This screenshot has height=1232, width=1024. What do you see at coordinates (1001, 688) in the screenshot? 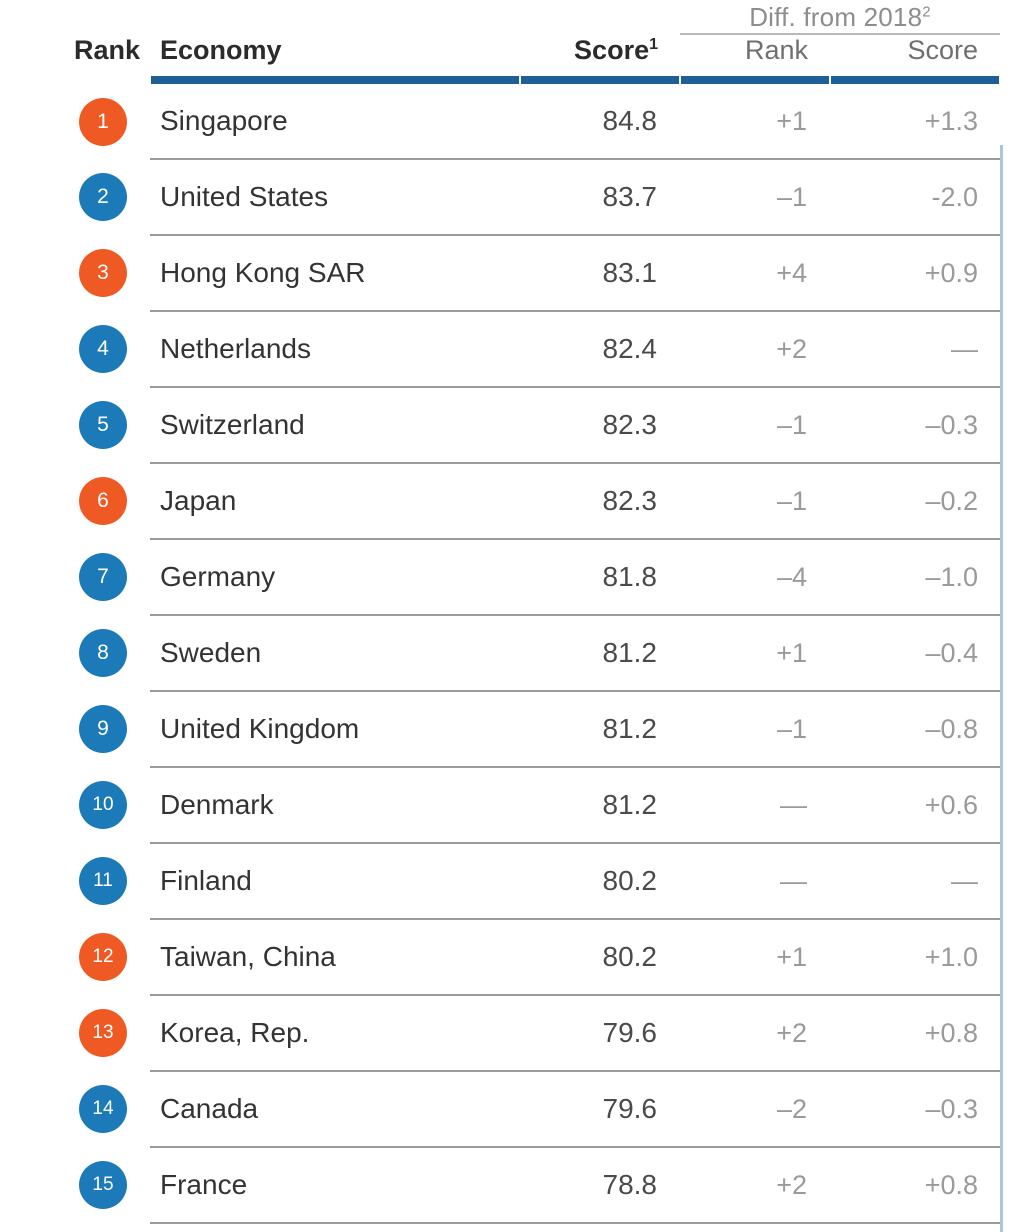
I see `right-vertical-rule` at bounding box center [1001, 688].